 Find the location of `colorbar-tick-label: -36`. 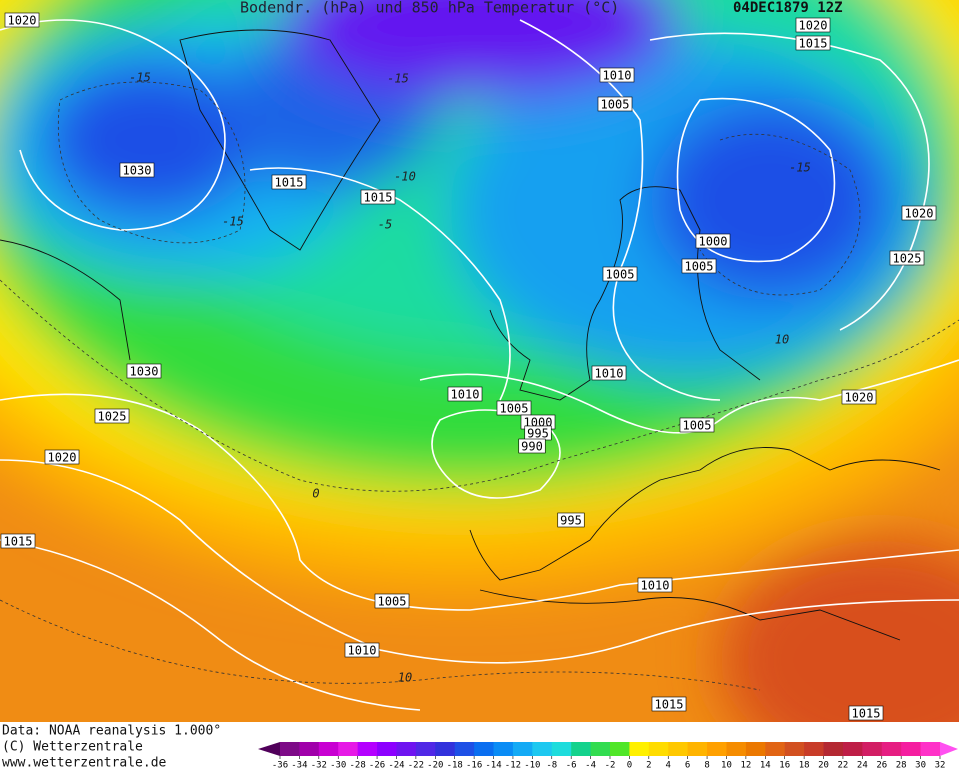

colorbar-tick-label: -36 is located at coordinates (280, 765).